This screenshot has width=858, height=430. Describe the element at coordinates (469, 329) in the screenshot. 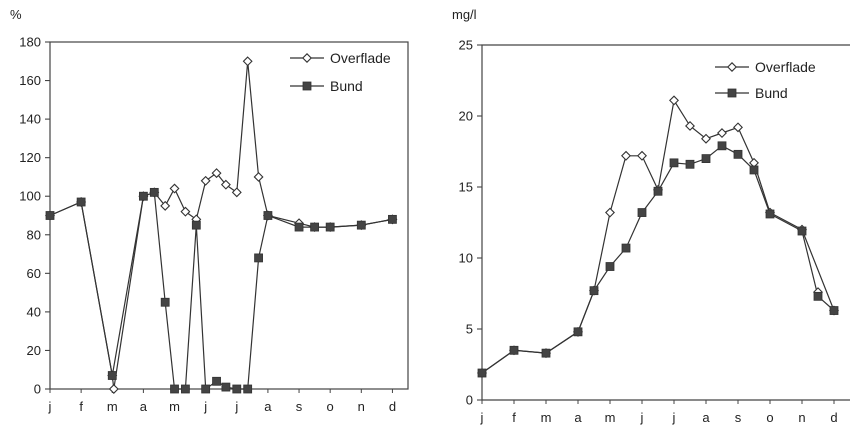

I see `chart-right-y-tick-label: 5` at that location.